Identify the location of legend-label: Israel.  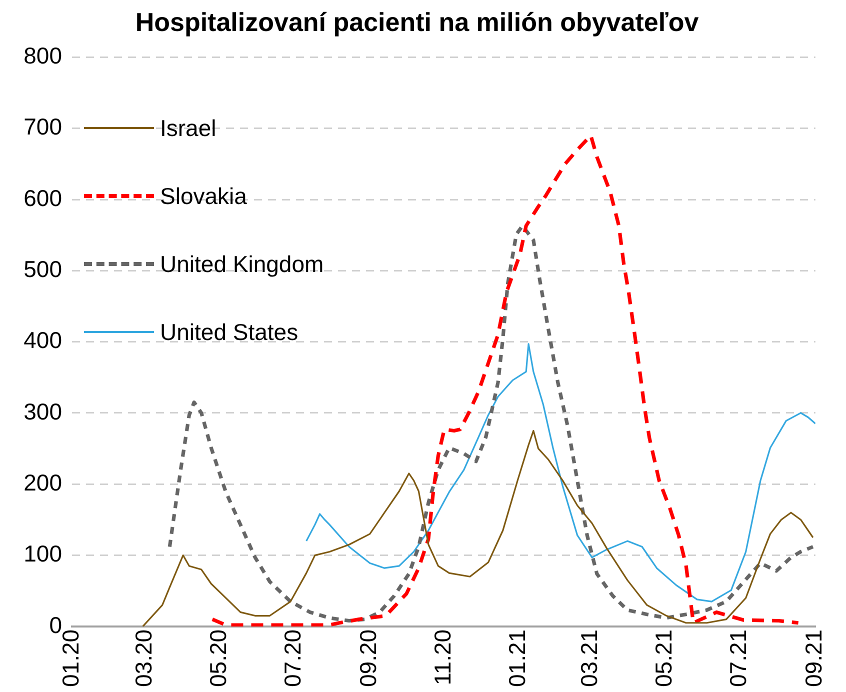
(188, 128).